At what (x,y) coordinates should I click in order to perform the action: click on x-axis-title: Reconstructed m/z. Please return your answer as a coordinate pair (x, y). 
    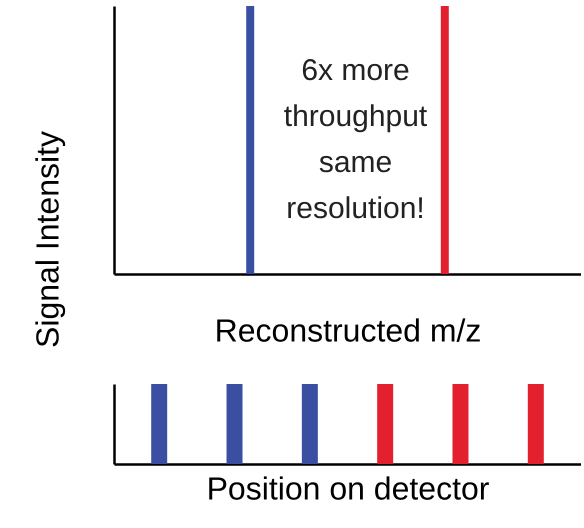
    Looking at the image, I should click on (348, 330).